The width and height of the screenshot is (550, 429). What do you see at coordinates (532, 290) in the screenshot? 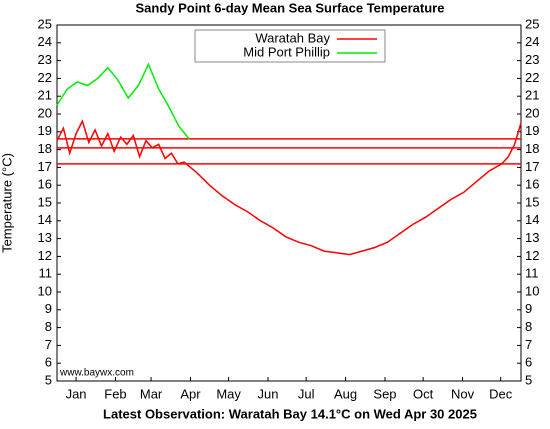
I see `y-tick-label-right: 10` at bounding box center [532, 290].